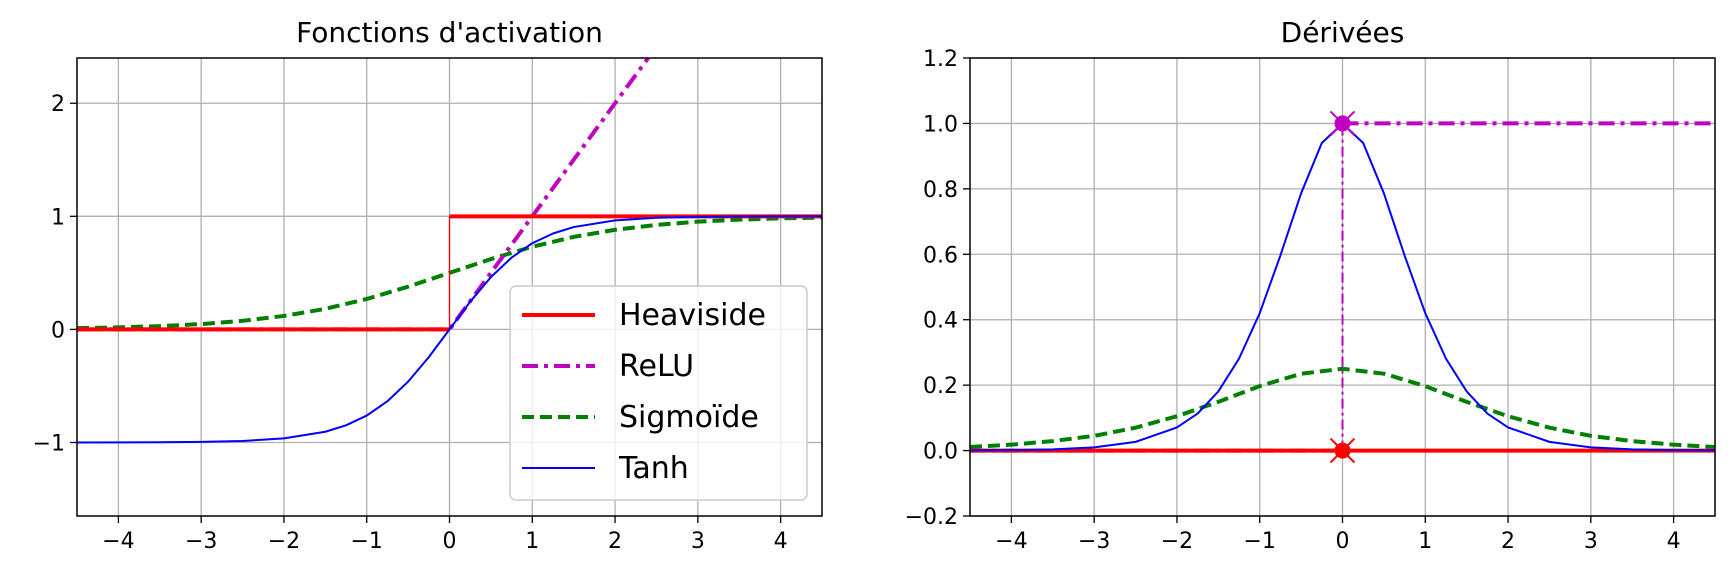 This screenshot has width=1733, height=581. I want to click on legend-label-heaviside: Heaviside, so click(692, 315).